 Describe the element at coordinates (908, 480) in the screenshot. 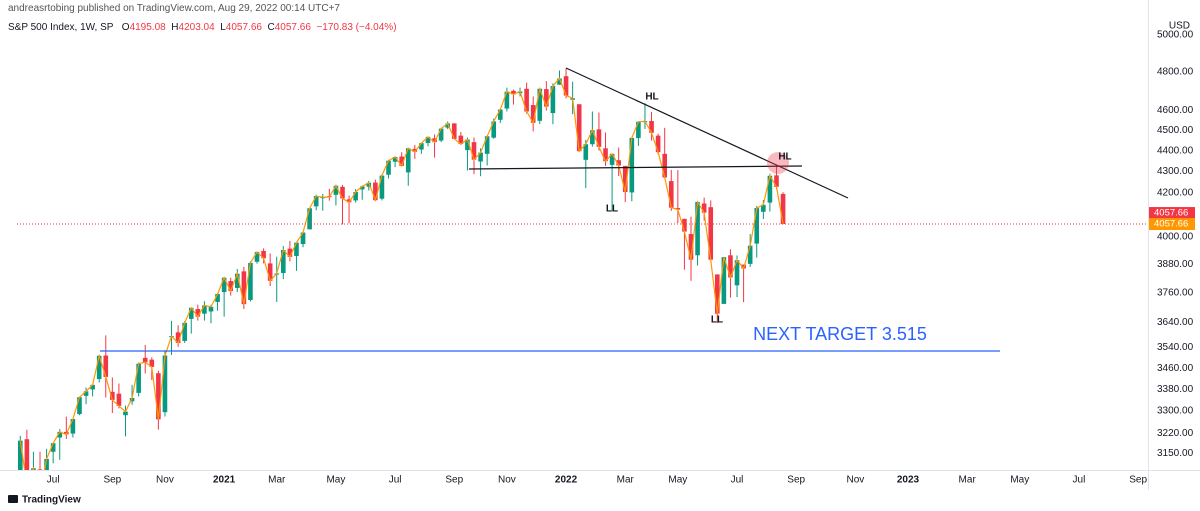

I see `x-tick-label: 2023` at that location.